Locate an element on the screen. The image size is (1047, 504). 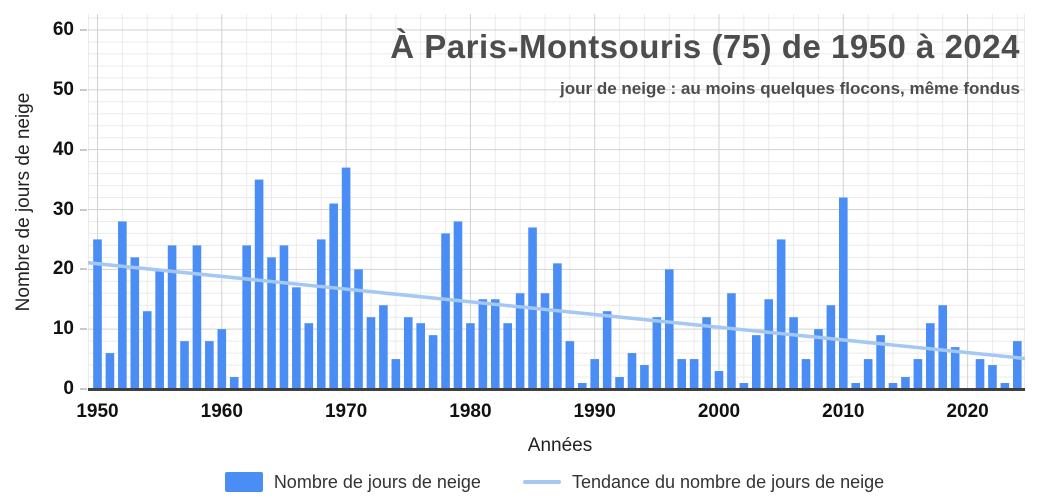
y-tick-60: 60 is located at coordinates (63, 29).